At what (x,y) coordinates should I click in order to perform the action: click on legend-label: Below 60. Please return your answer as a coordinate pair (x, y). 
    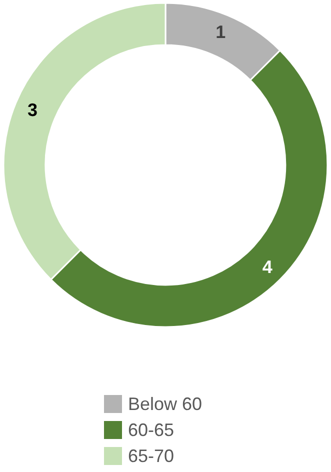
    Looking at the image, I should click on (165, 404).